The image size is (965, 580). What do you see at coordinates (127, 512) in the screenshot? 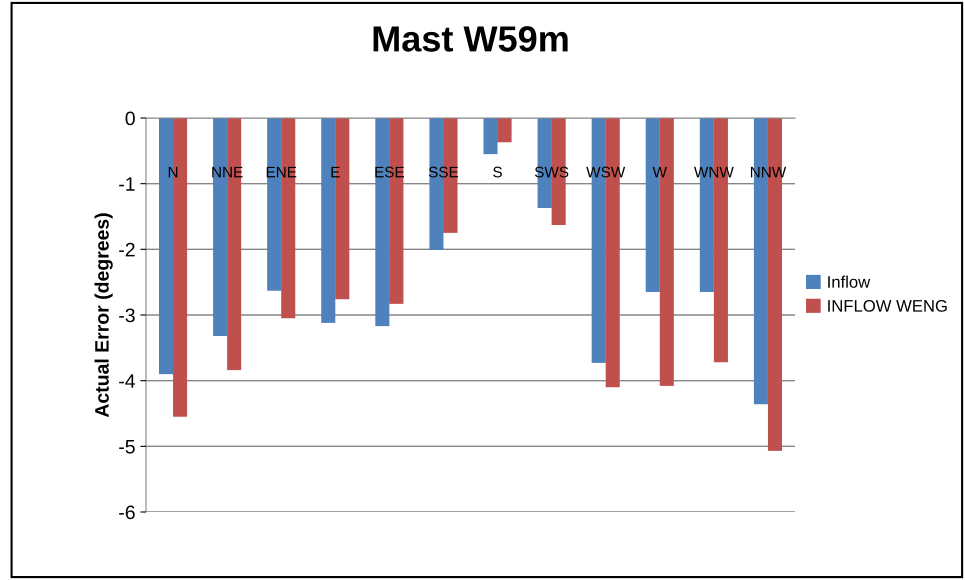
I see `y-tick-label: -6` at bounding box center [127, 512].